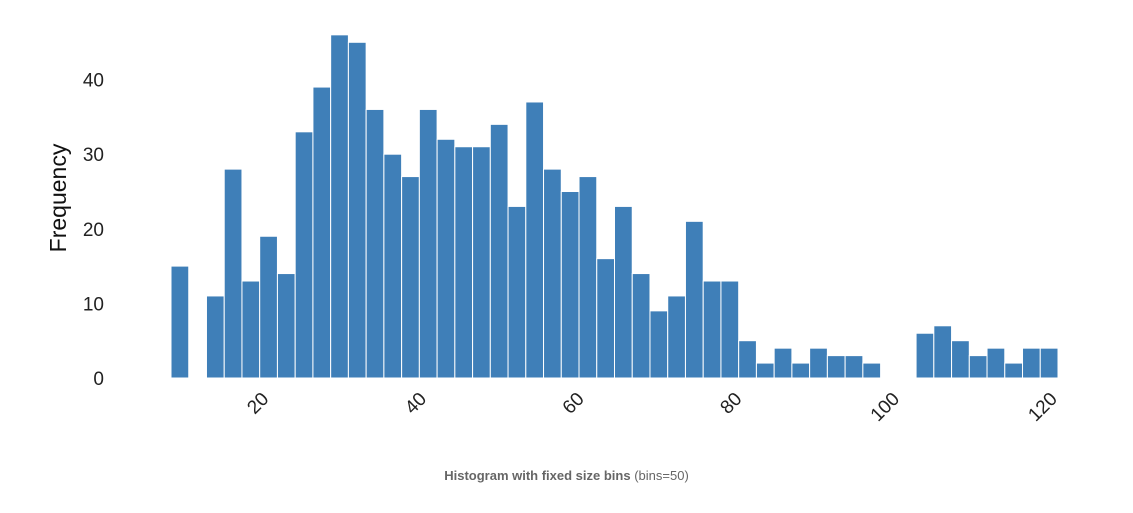  Describe the element at coordinates (574, 404) in the screenshot. I see `x-tick-label: 60` at that location.